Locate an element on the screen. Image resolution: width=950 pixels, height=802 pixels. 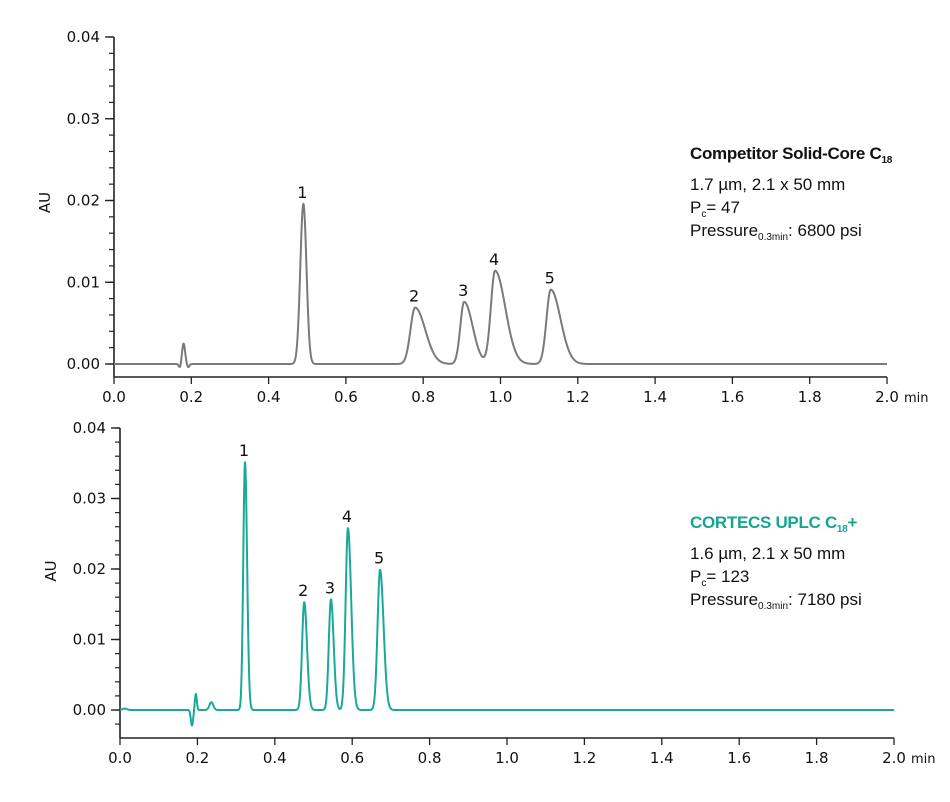
title-text: Competitor Solid-Core C is located at coordinates (786, 153).